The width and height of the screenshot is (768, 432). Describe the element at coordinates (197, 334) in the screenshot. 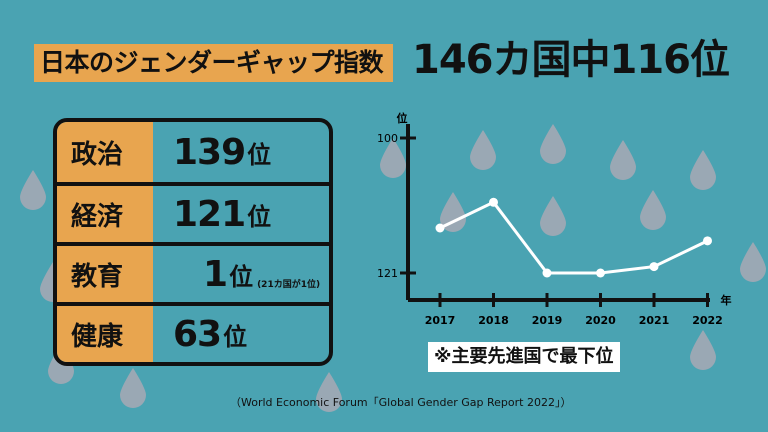

I see `rank-number: 63` at that location.